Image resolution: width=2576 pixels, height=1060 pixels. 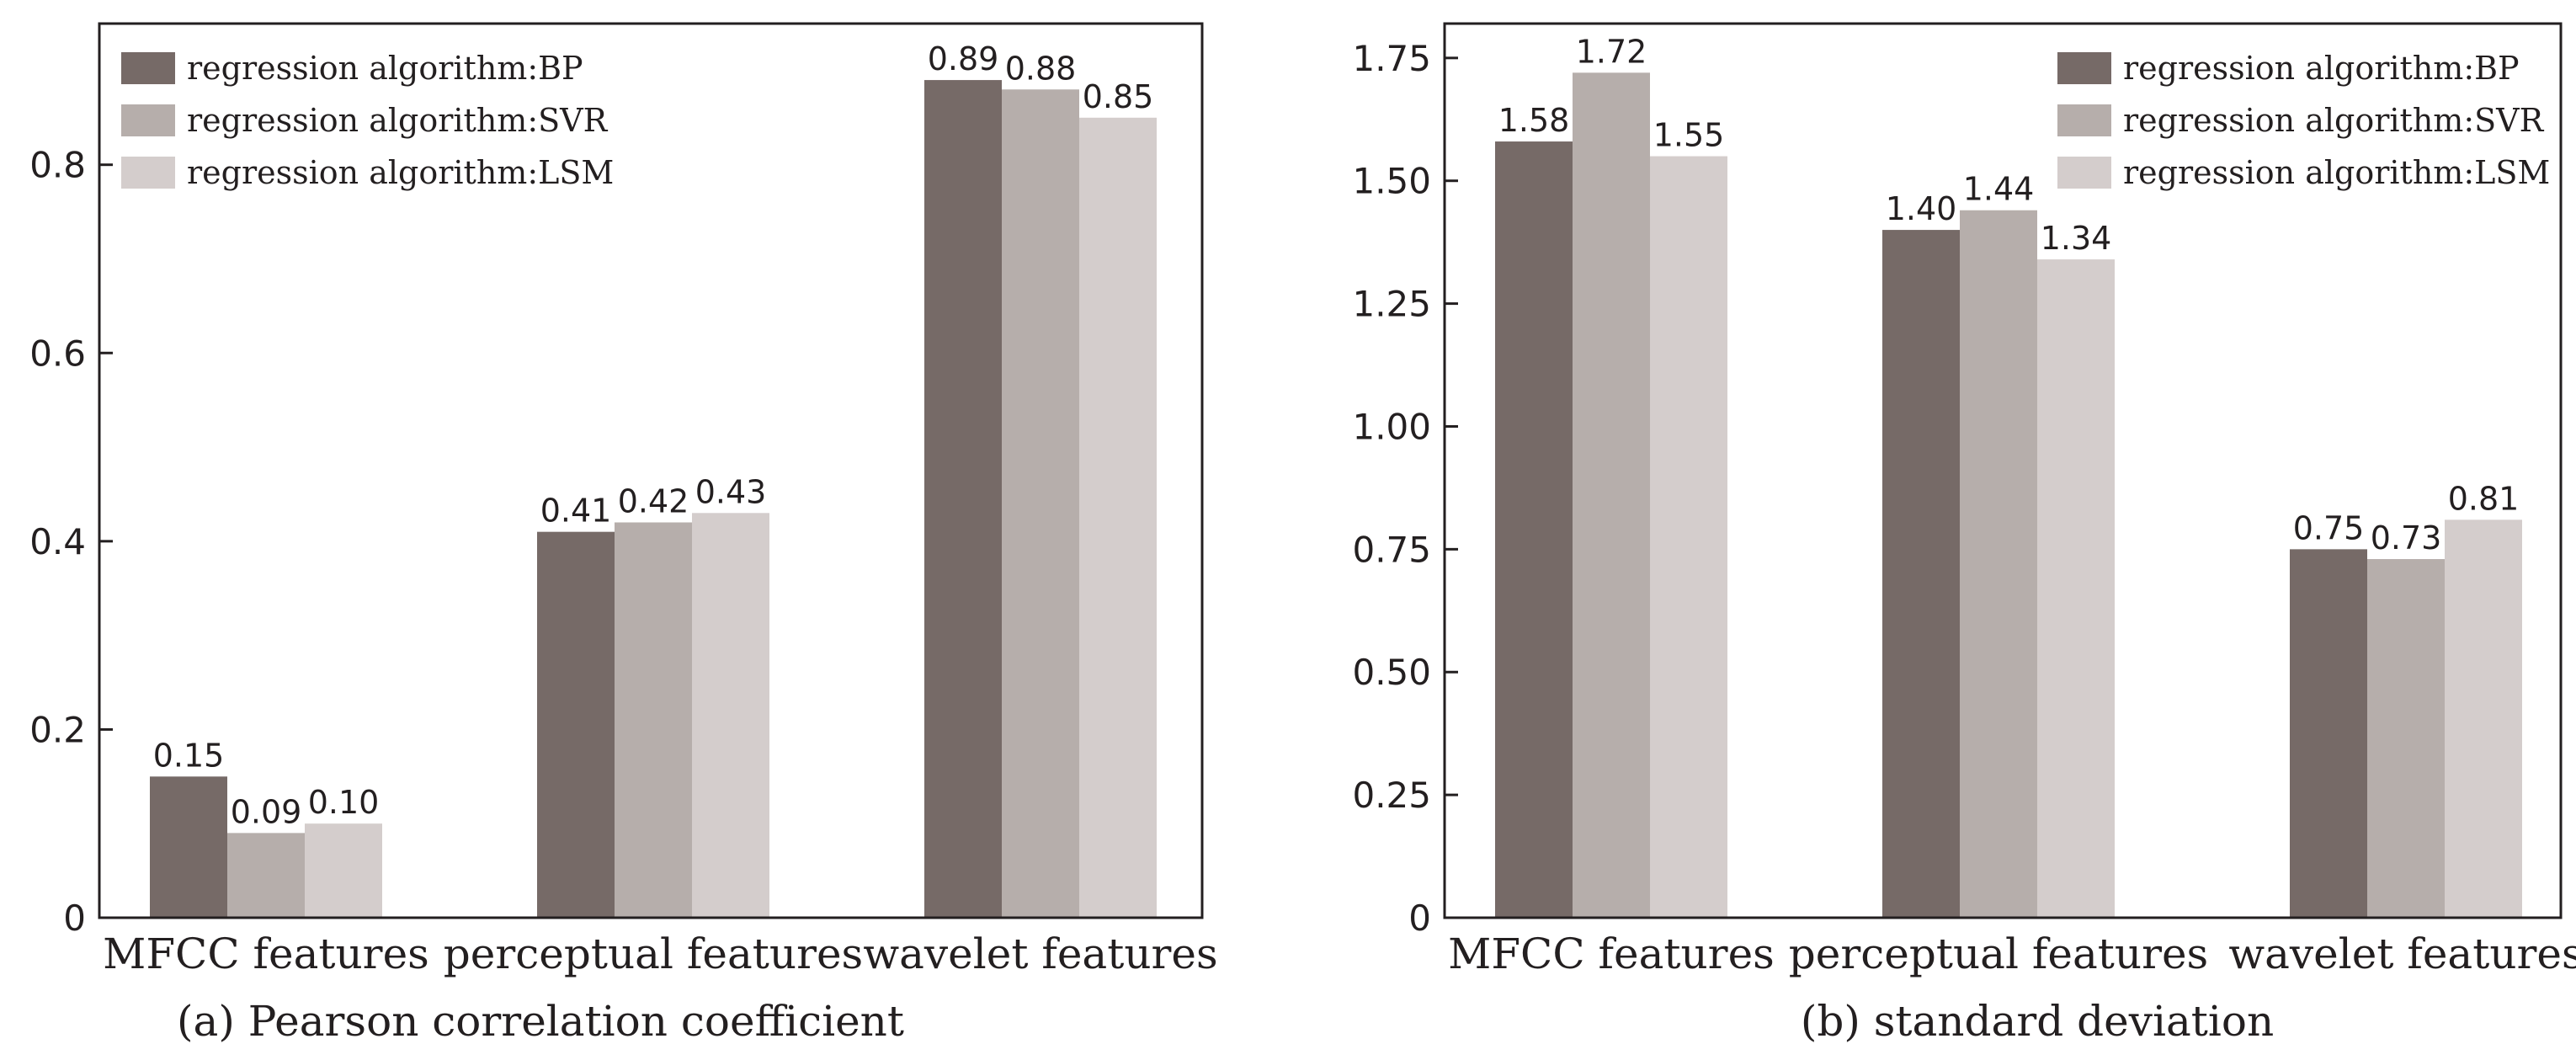 I want to click on panel-a-data-label-svr-1: 0.42, so click(x=653, y=500).